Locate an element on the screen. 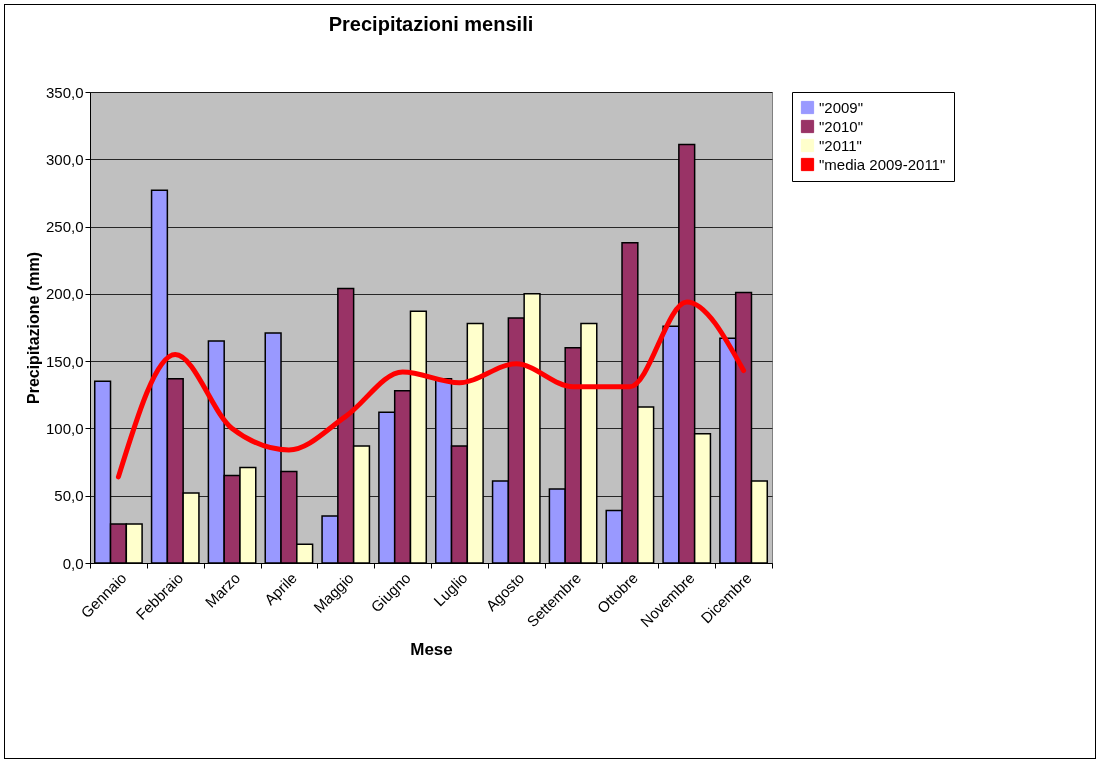 Image resolution: width=1102 pixels, height=765 pixels. chart-title: Precipitazioni mensili is located at coordinates (431, 24).